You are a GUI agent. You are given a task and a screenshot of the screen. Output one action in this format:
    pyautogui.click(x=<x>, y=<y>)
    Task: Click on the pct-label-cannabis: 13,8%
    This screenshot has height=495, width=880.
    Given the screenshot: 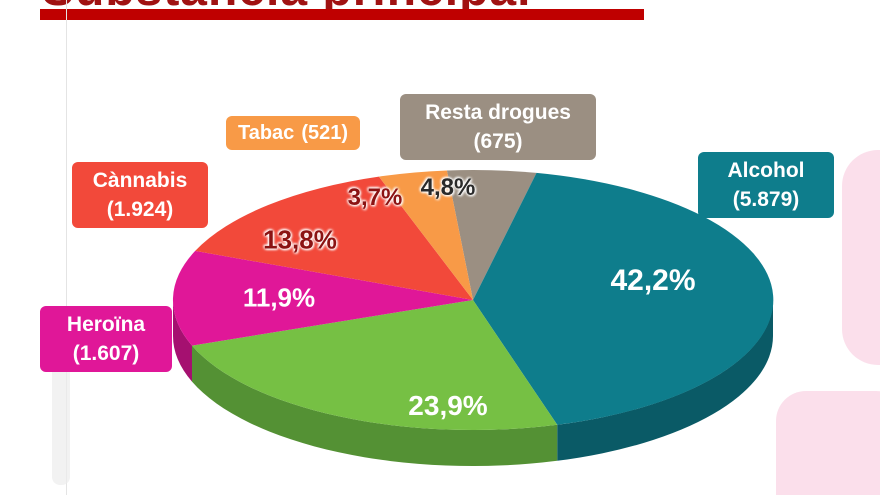 What is the action you would take?
    pyautogui.click(x=300, y=239)
    